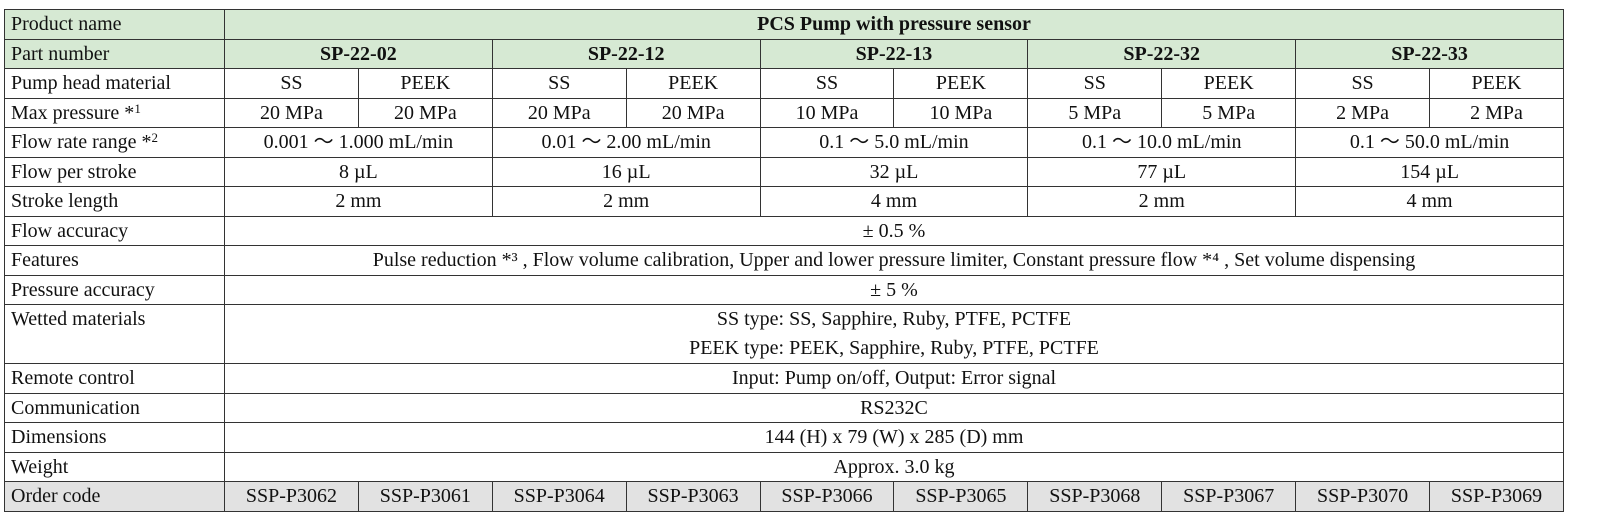 The height and width of the screenshot is (531, 1611). I want to click on table-cell: RS232C, so click(894, 407).